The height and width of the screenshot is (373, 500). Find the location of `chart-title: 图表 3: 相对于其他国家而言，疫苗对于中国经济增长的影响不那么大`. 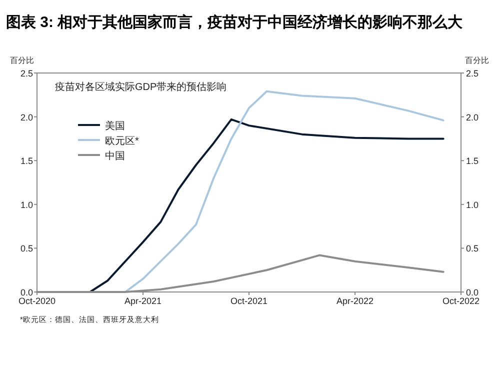

chart-title: 图表 3: 相对于其他国家而言，疫苗对于中国经济增长的影响不那么大 is located at coordinates (235, 22).